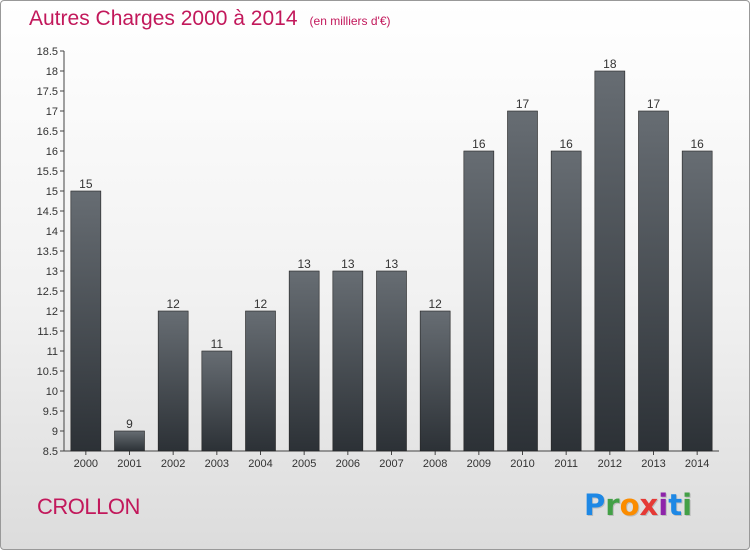 This screenshot has width=750, height=550. Describe the element at coordinates (47, 92) in the screenshot. I see `y-tick-label: 17.5` at that location.